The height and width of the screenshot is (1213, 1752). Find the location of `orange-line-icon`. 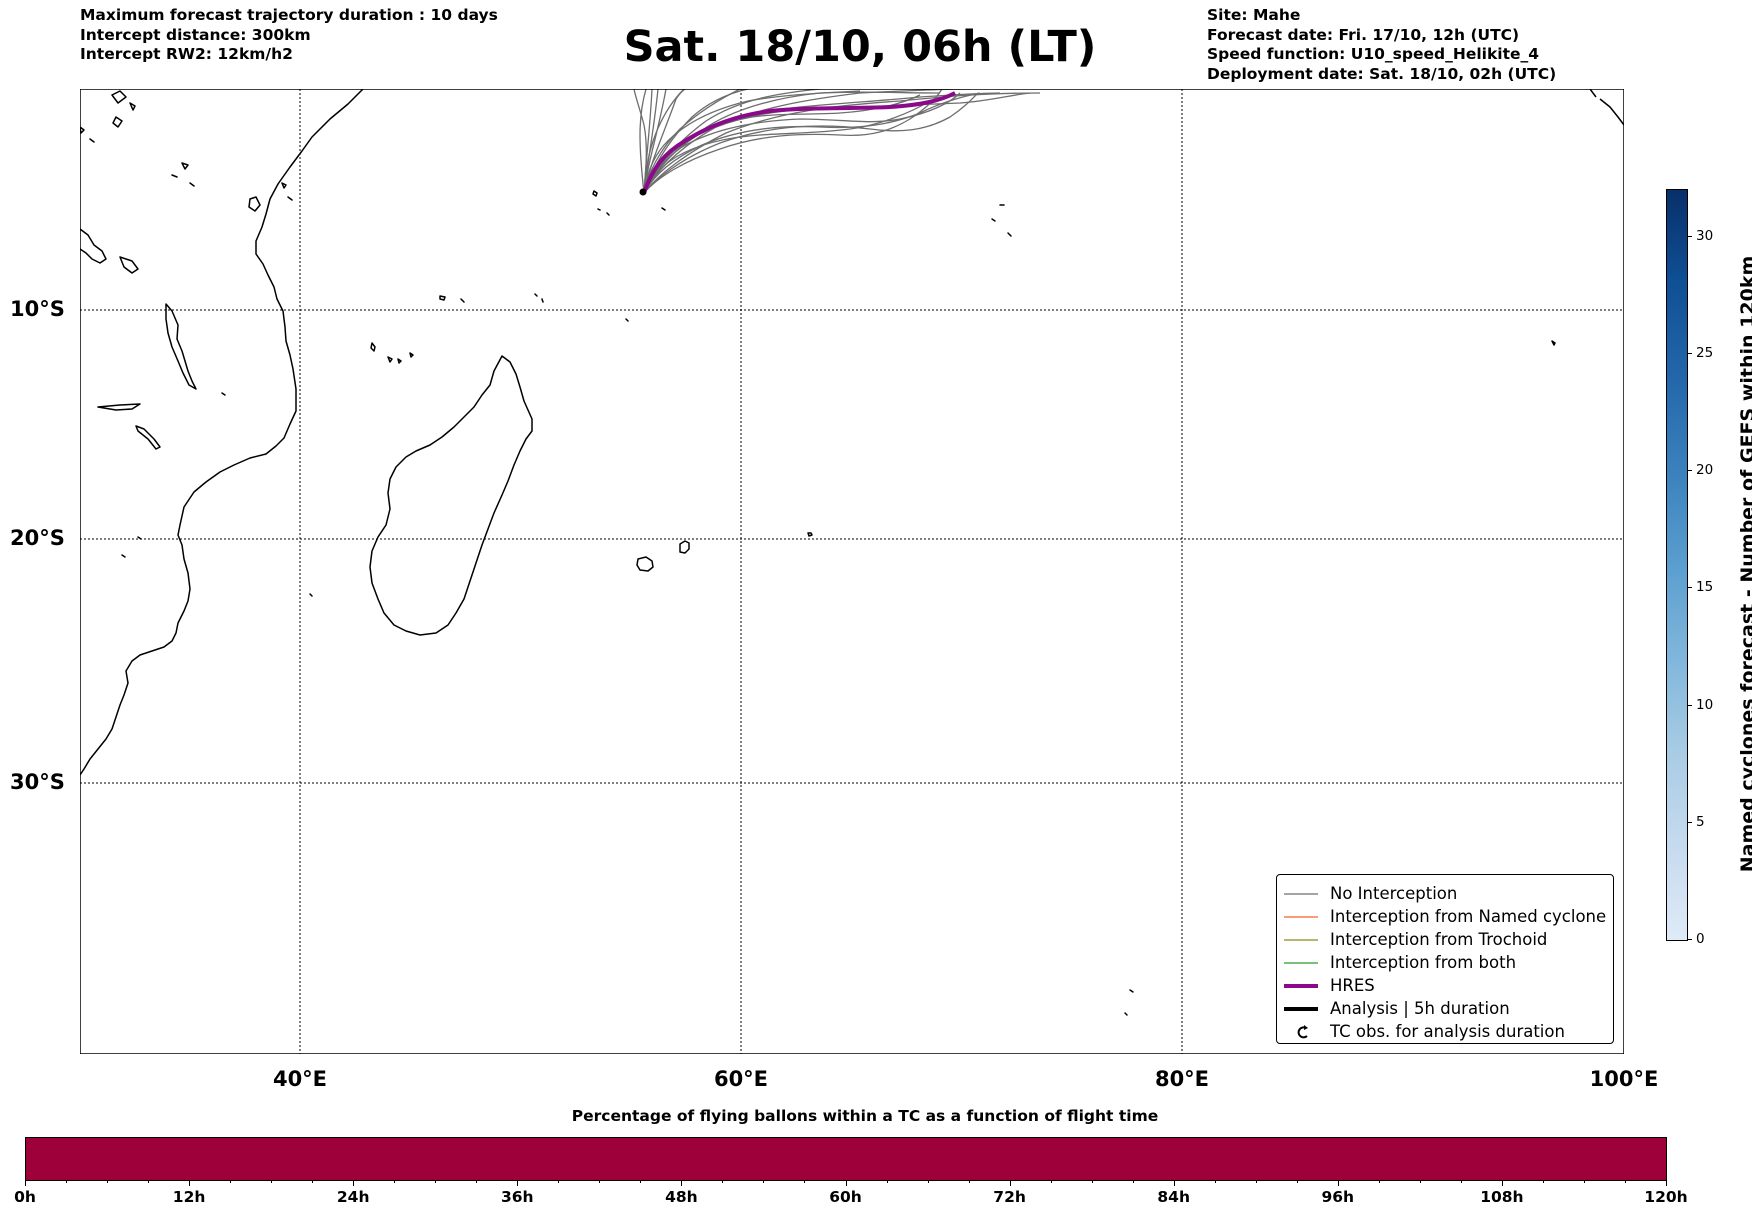

orange-line-icon is located at coordinates (1301, 917).